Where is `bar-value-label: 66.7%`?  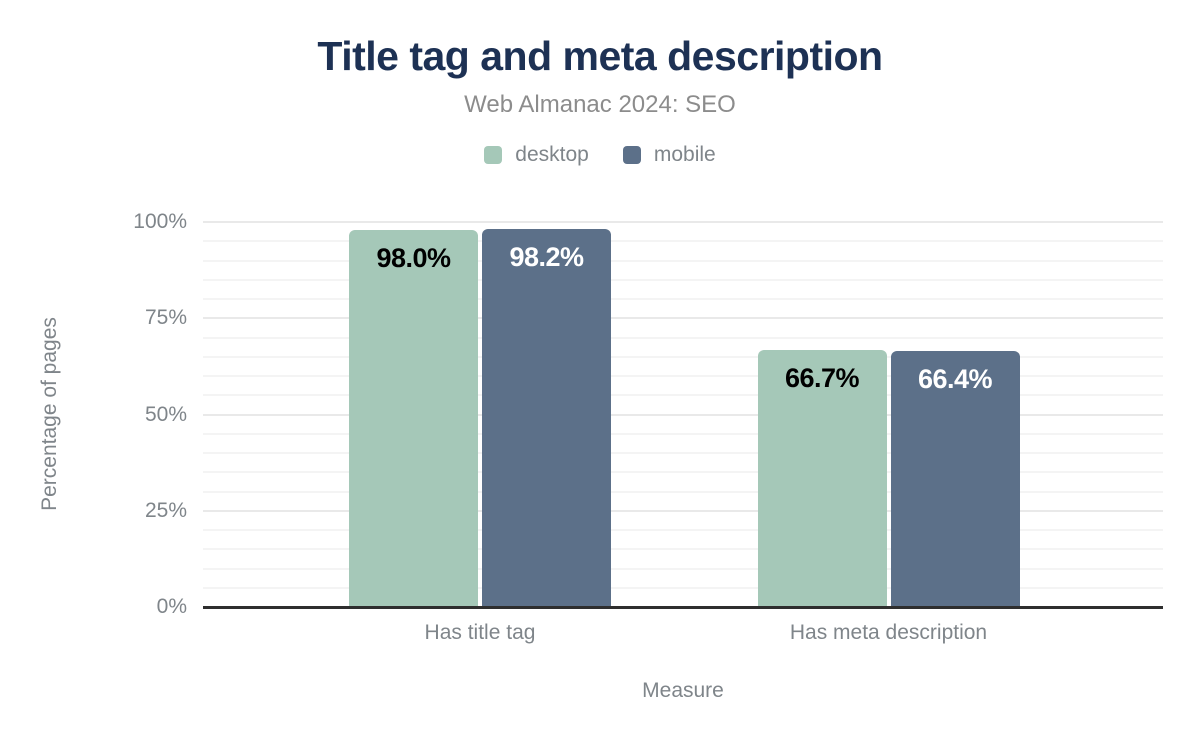 bar-value-label: 66.7% is located at coordinates (822, 378).